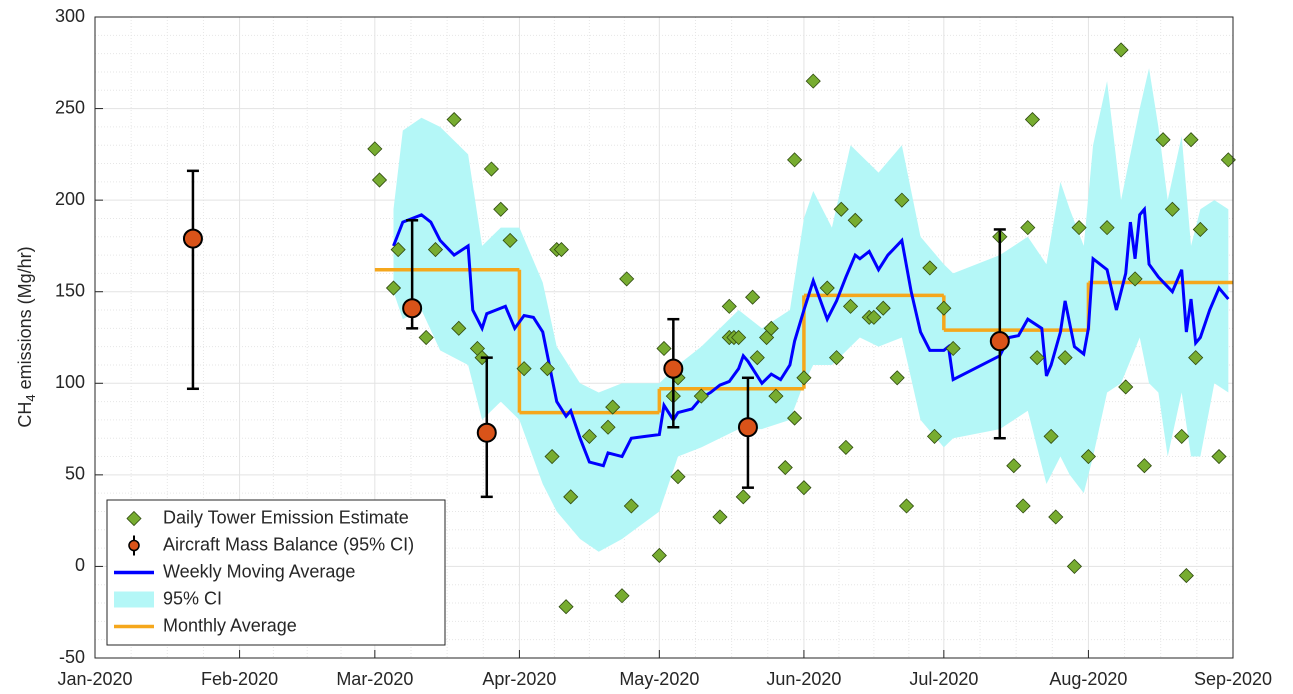  What do you see at coordinates (230, 625) in the screenshot?
I see `legend-label: Monthly Average` at bounding box center [230, 625].